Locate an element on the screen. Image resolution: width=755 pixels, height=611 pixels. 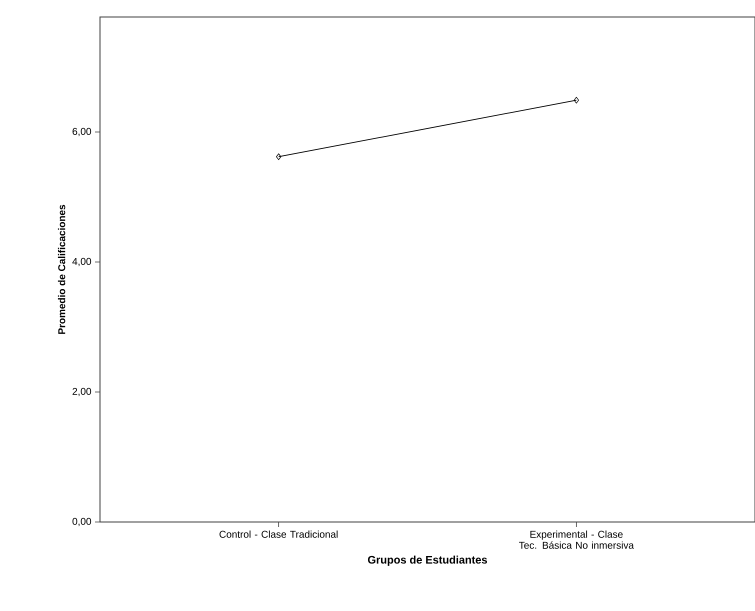
y-tick-label: 2,00 is located at coordinates (82, 392).